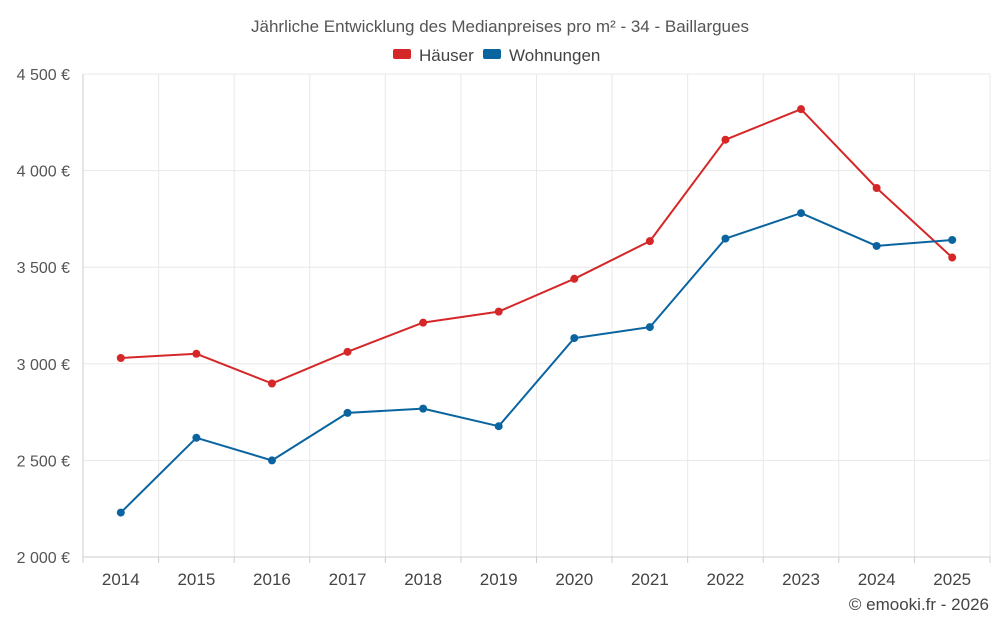 The image size is (1000, 625). Describe the element at coordinates (574, 579) in the screenshot. I see `x-tick-label: 2020` at that location.